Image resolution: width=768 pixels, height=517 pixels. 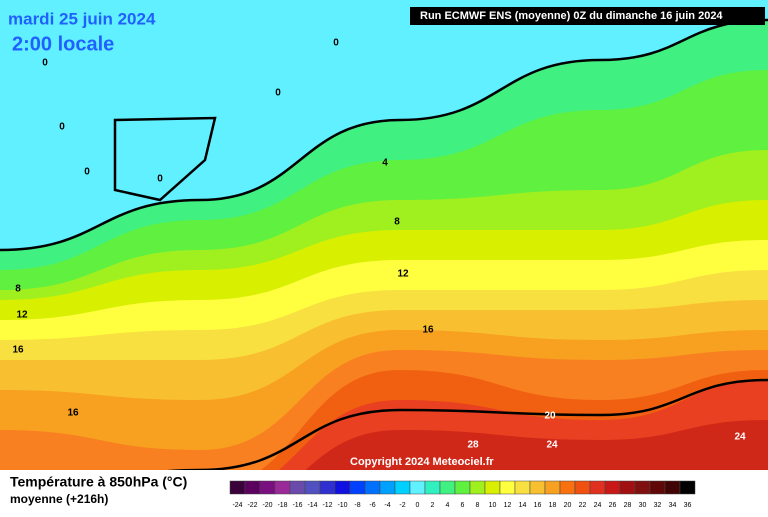 I want to click on legend-label: 12, so click(x=508, y=505).